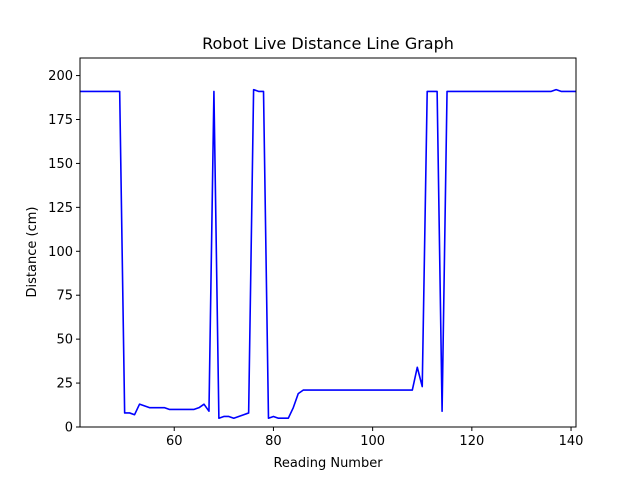  I want to click on y-axis-label: Distance (cm), so click(32, 252).